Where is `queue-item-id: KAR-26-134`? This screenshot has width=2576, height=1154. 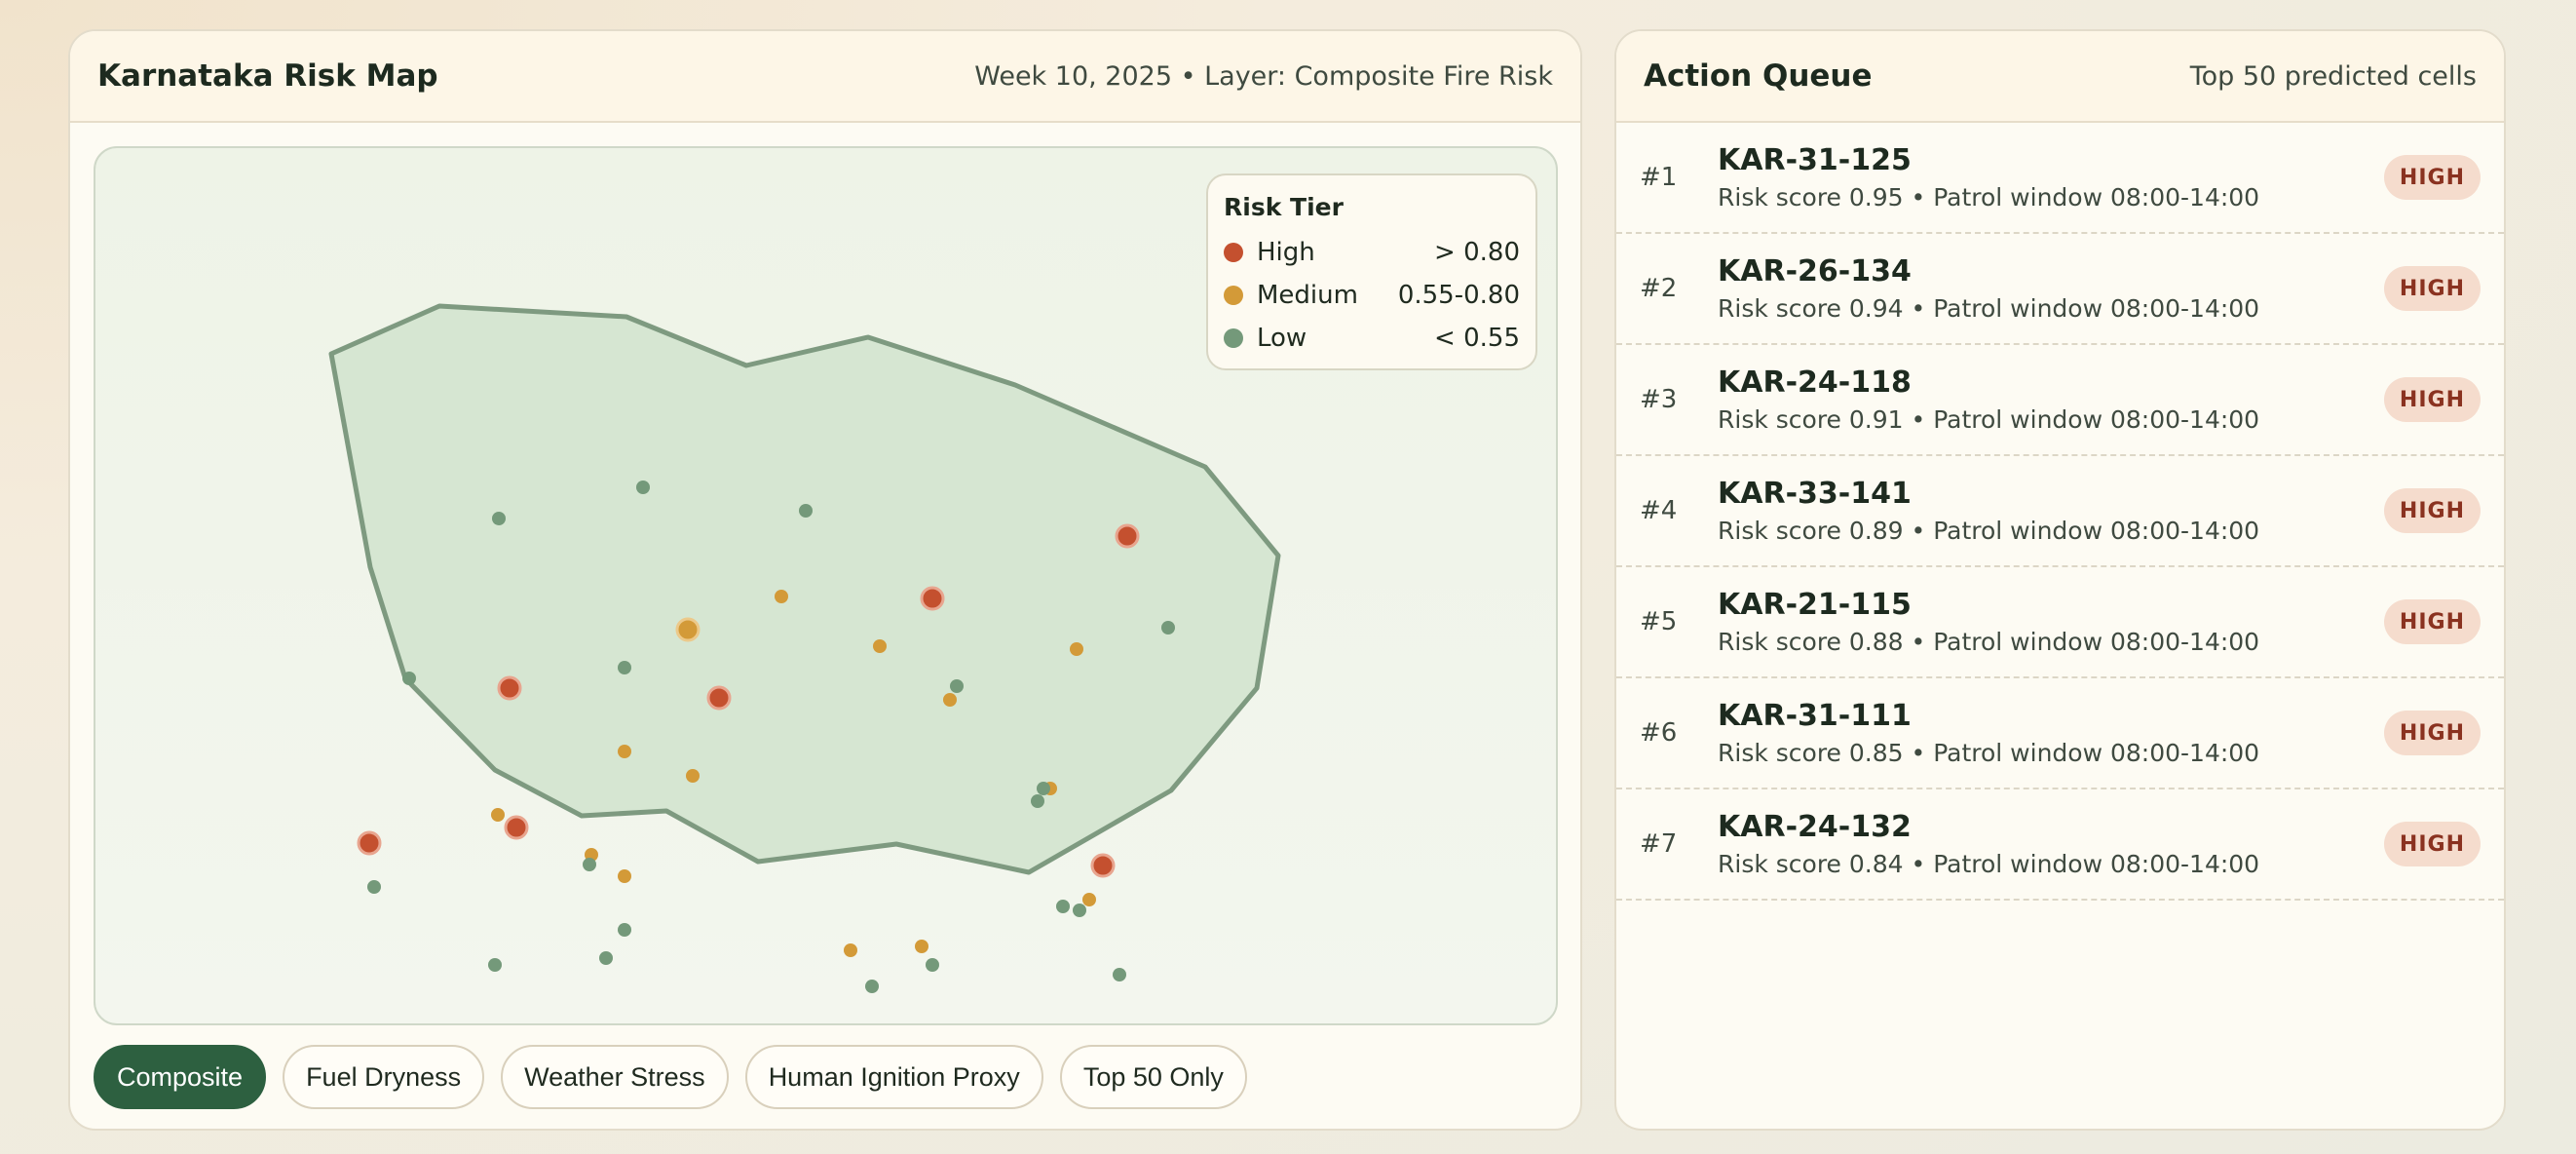
queue-item-id: KAR-26-134 is located at coordinates (1815, 271).